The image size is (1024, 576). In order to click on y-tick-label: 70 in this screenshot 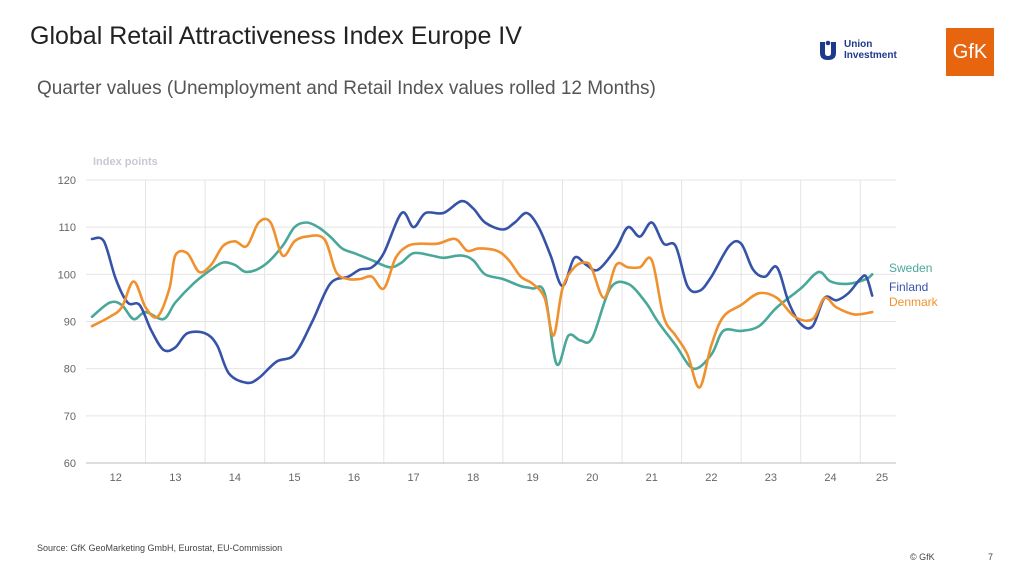, I will do `click(70, 417)`.